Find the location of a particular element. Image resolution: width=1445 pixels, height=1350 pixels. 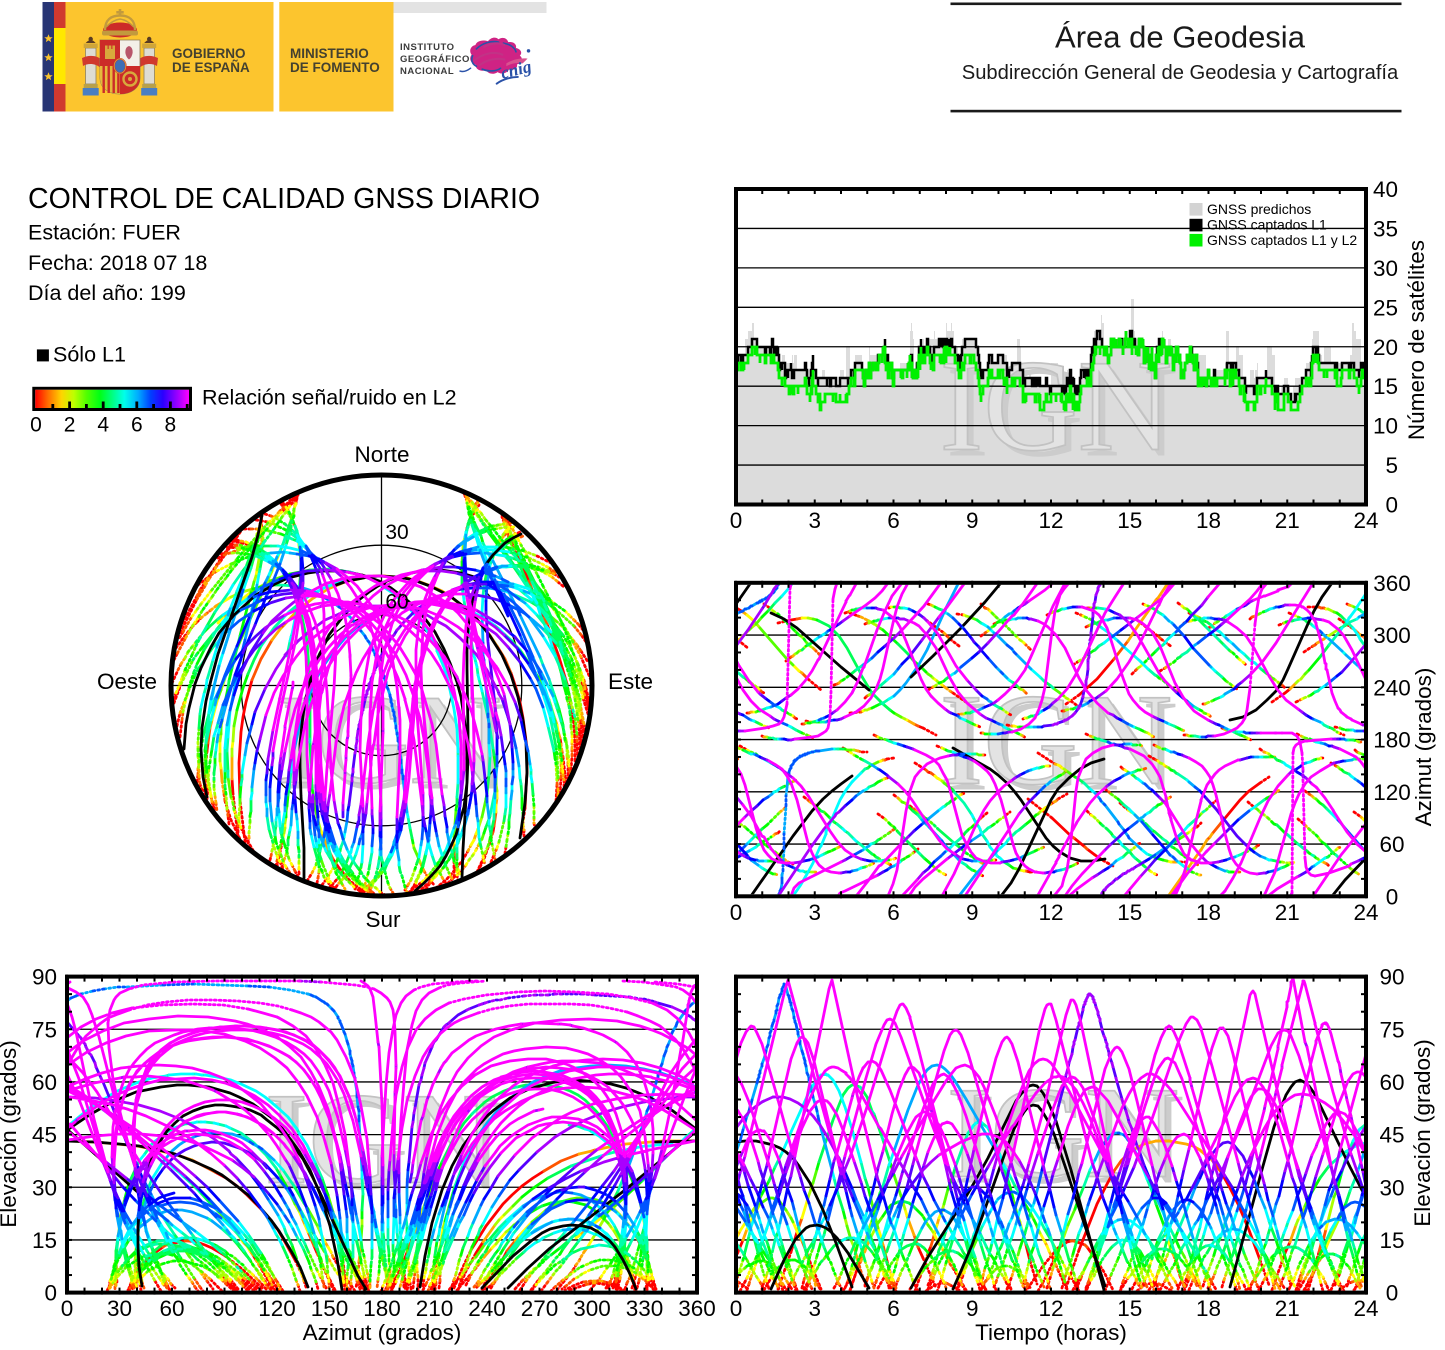

svg-text: GNSS captados L1 y L2 is located at coordinates (1282, 240).